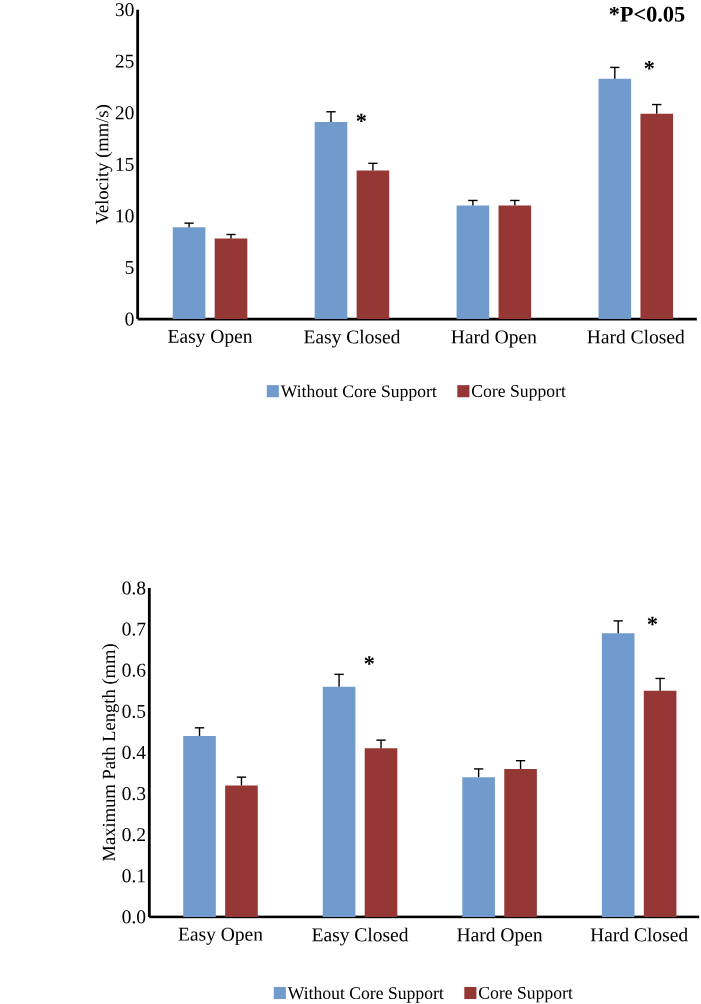 The image size is (701, 1004). I want to click on annotation: *P<0.05, so click(647, 14).